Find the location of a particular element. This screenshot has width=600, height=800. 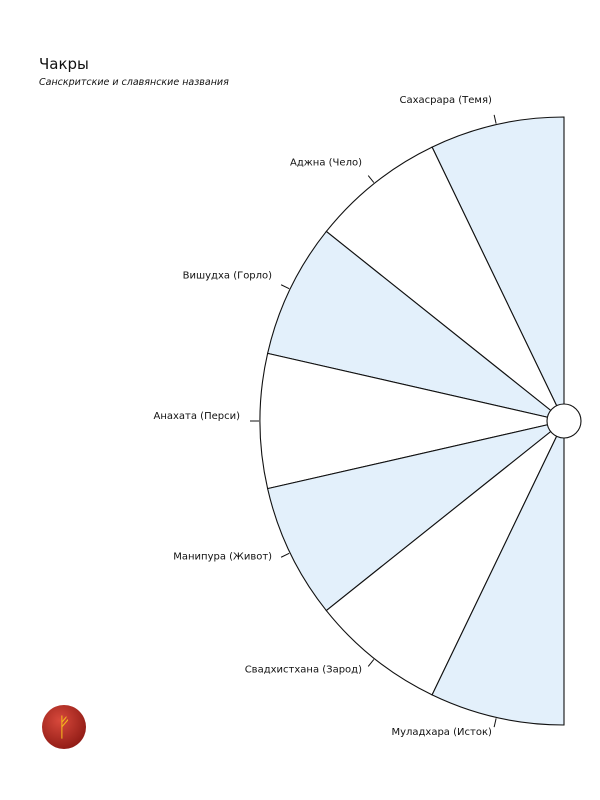

chakra-label: Аджна (Чело) is located at coordinates (326, 163).